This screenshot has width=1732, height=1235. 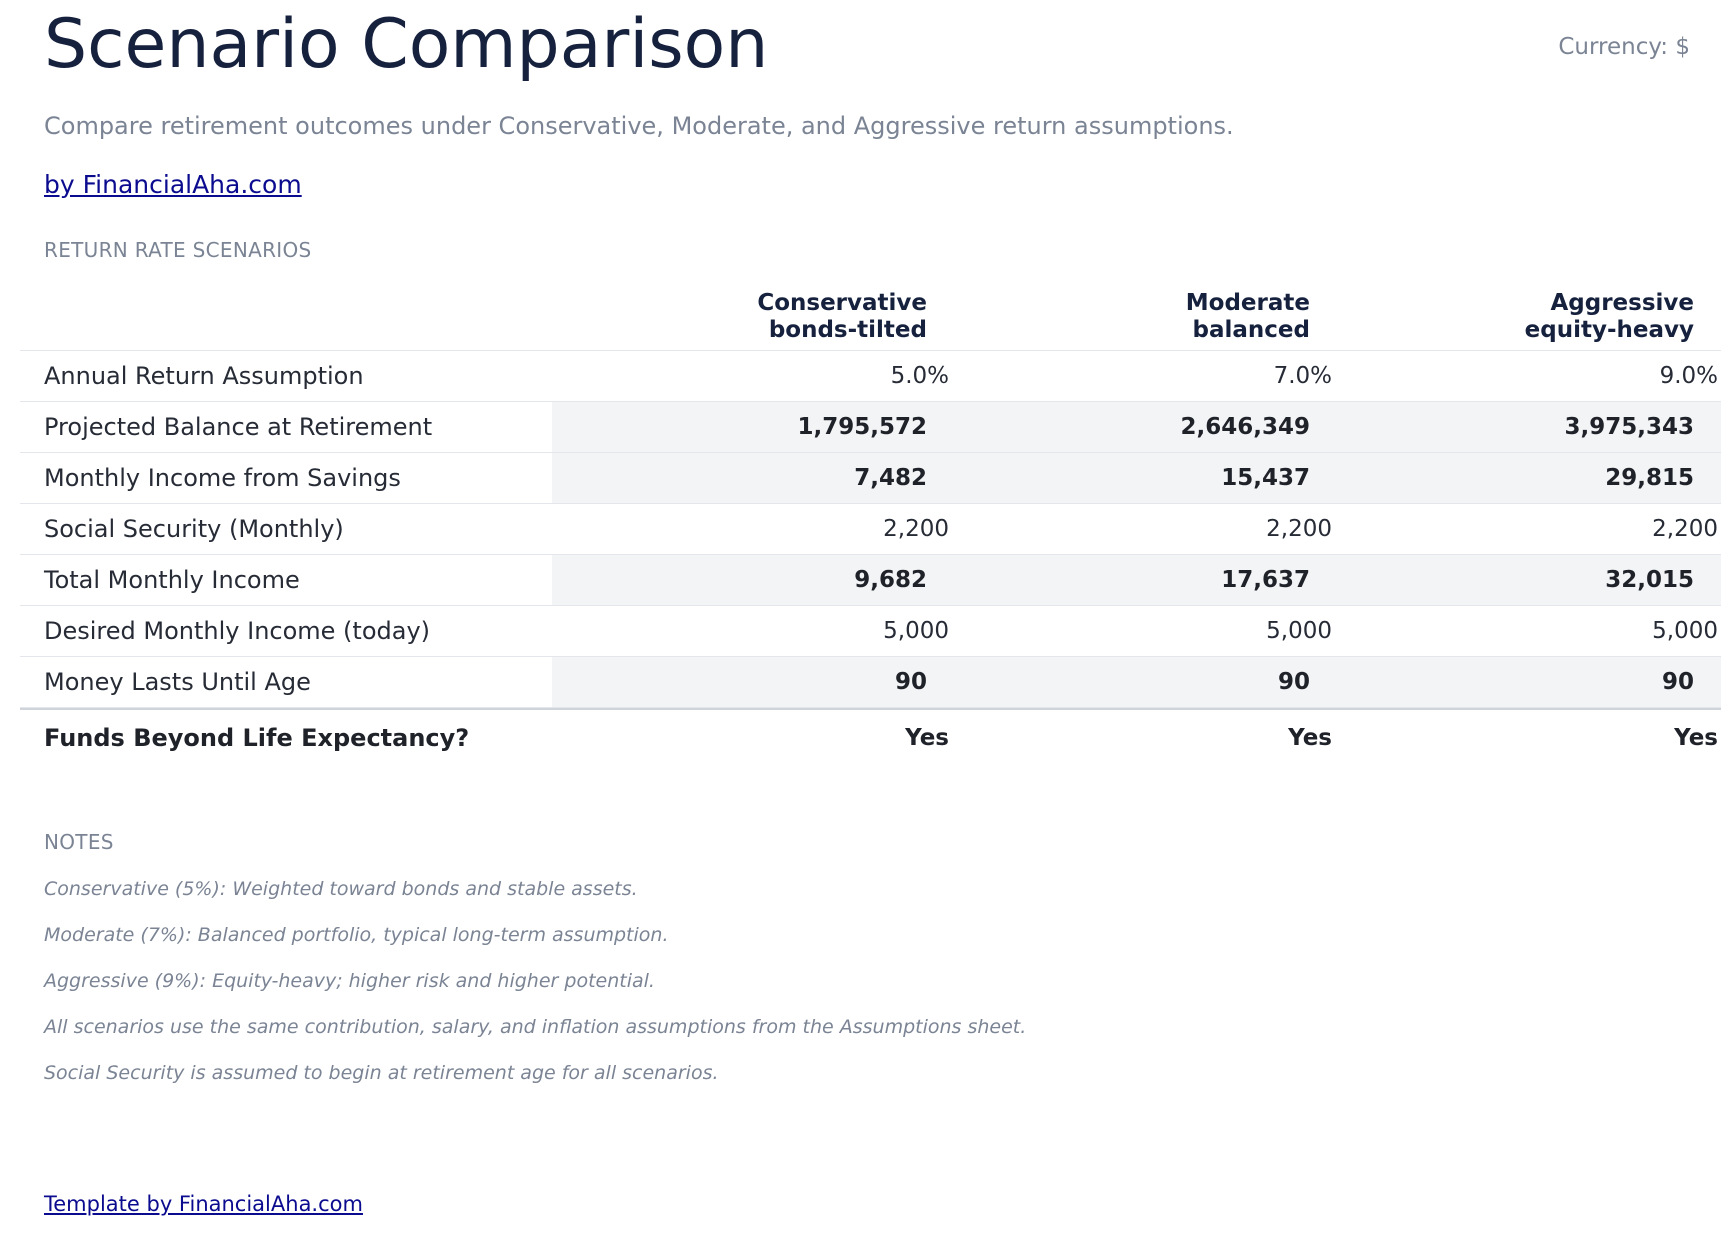 What do you see at coordinates (257, 738) in the screenshot?
I see `row-label: Funds Beyond Life Expectancy?` at bounding box center [257, 738].